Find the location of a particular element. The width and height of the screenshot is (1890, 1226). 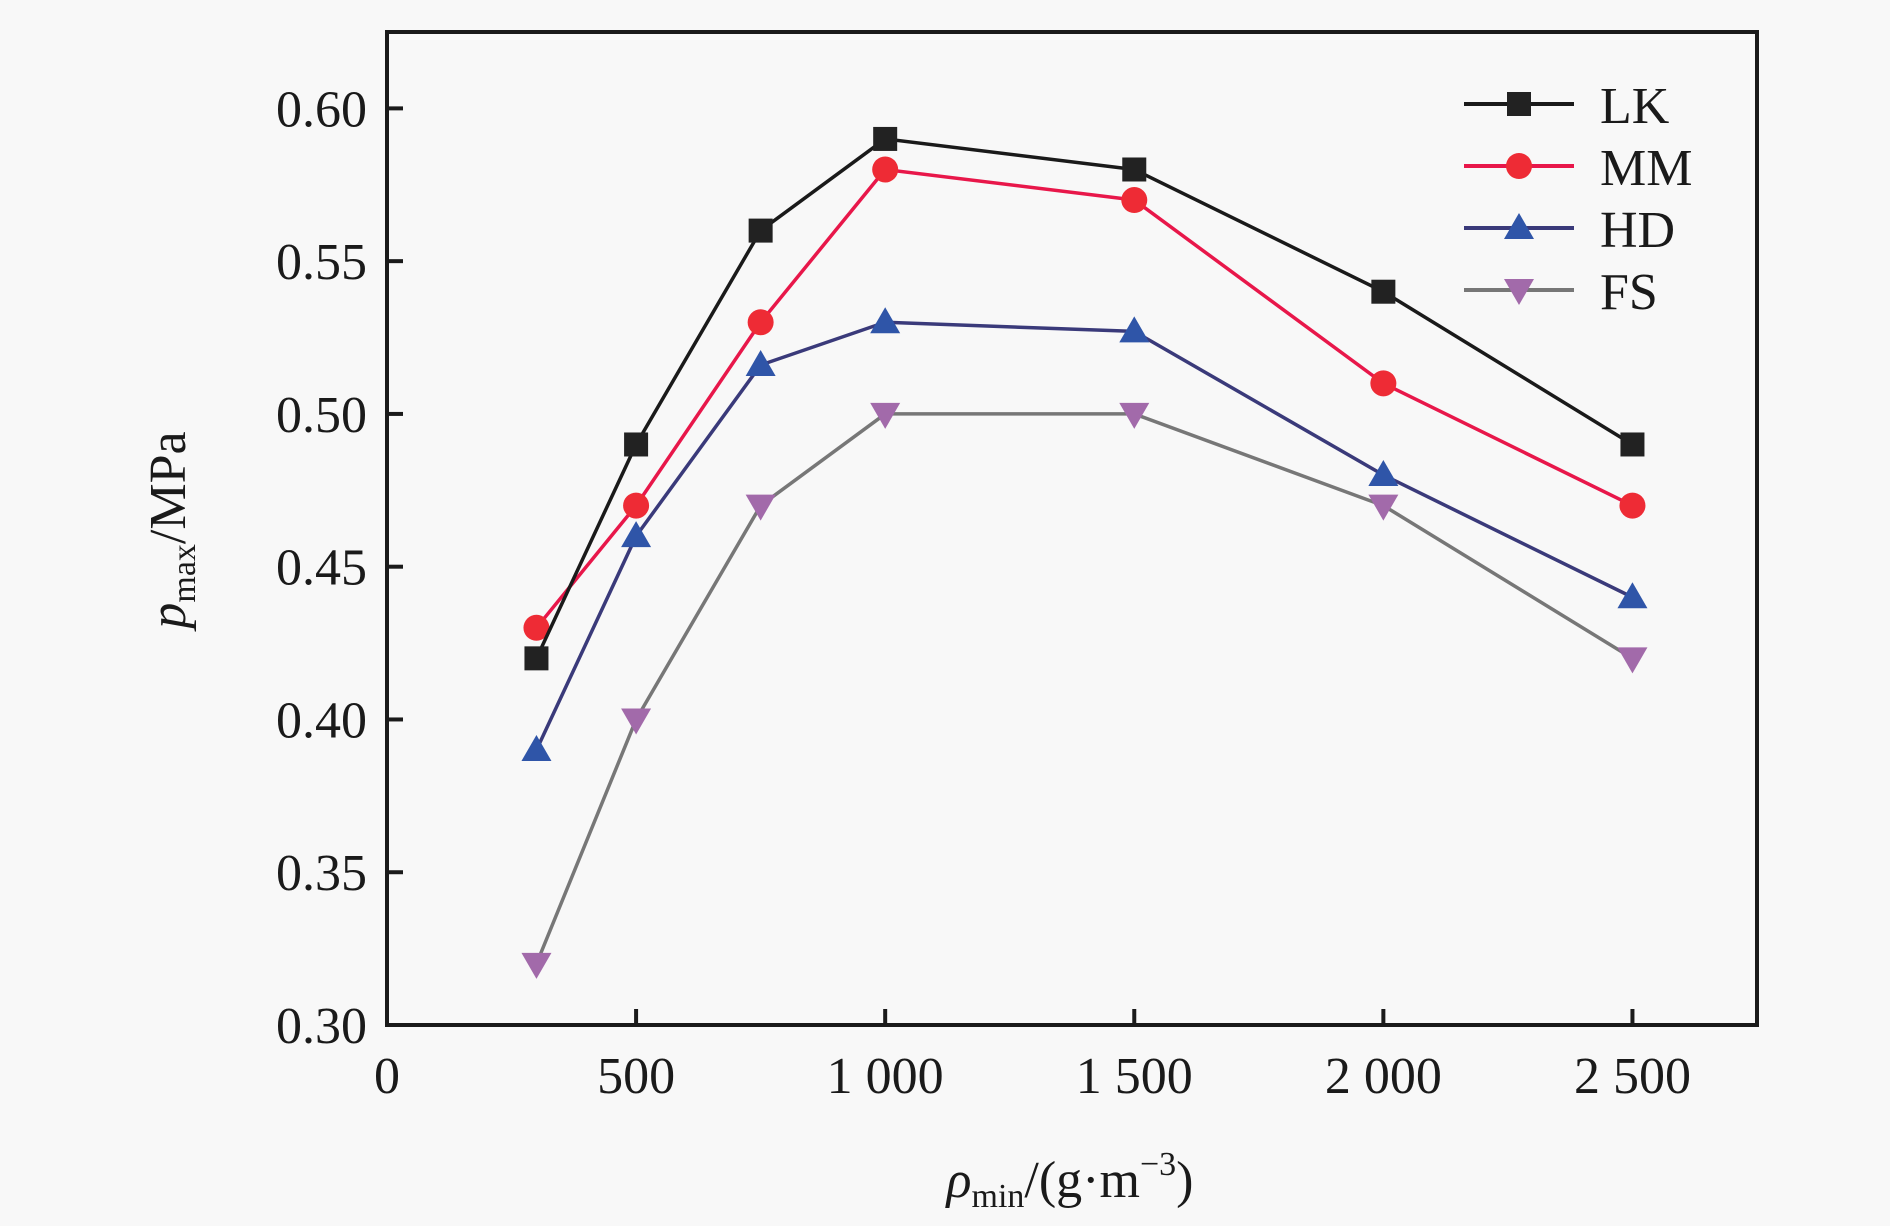

legend-label: MM is located at coordinates (1646, 168).